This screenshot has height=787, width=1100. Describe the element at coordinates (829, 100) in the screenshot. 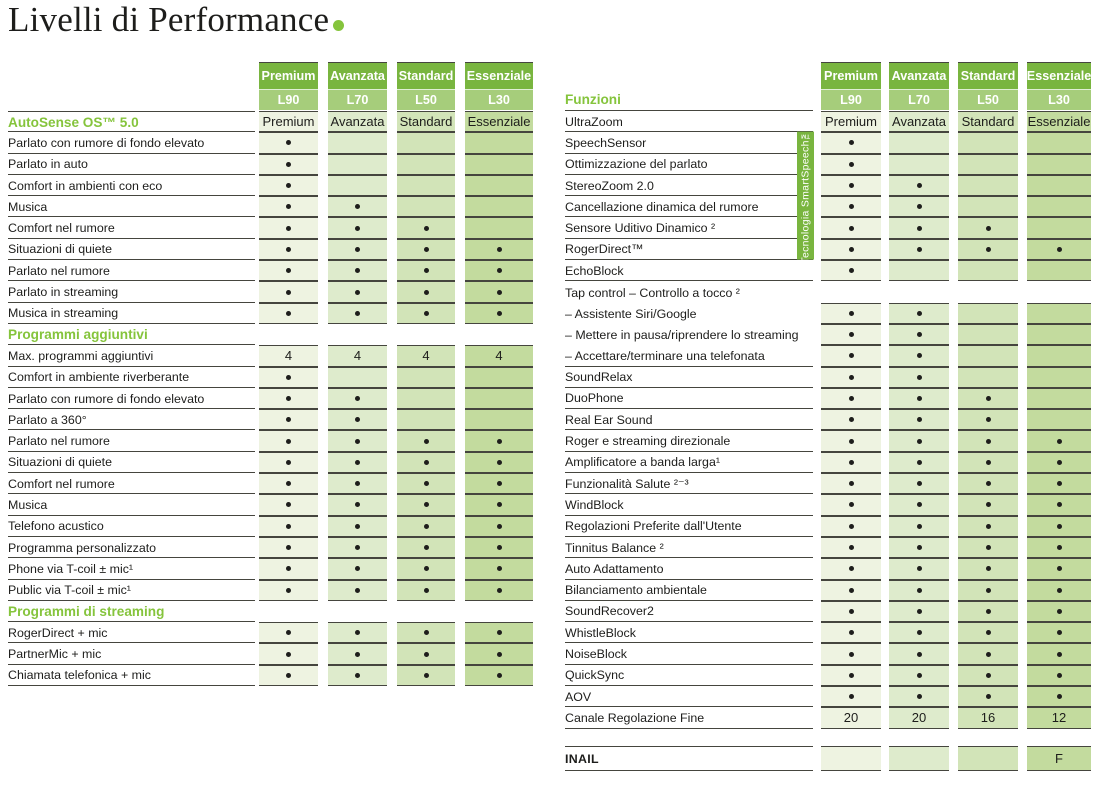

I see `section-row: Funzioni` at that location.